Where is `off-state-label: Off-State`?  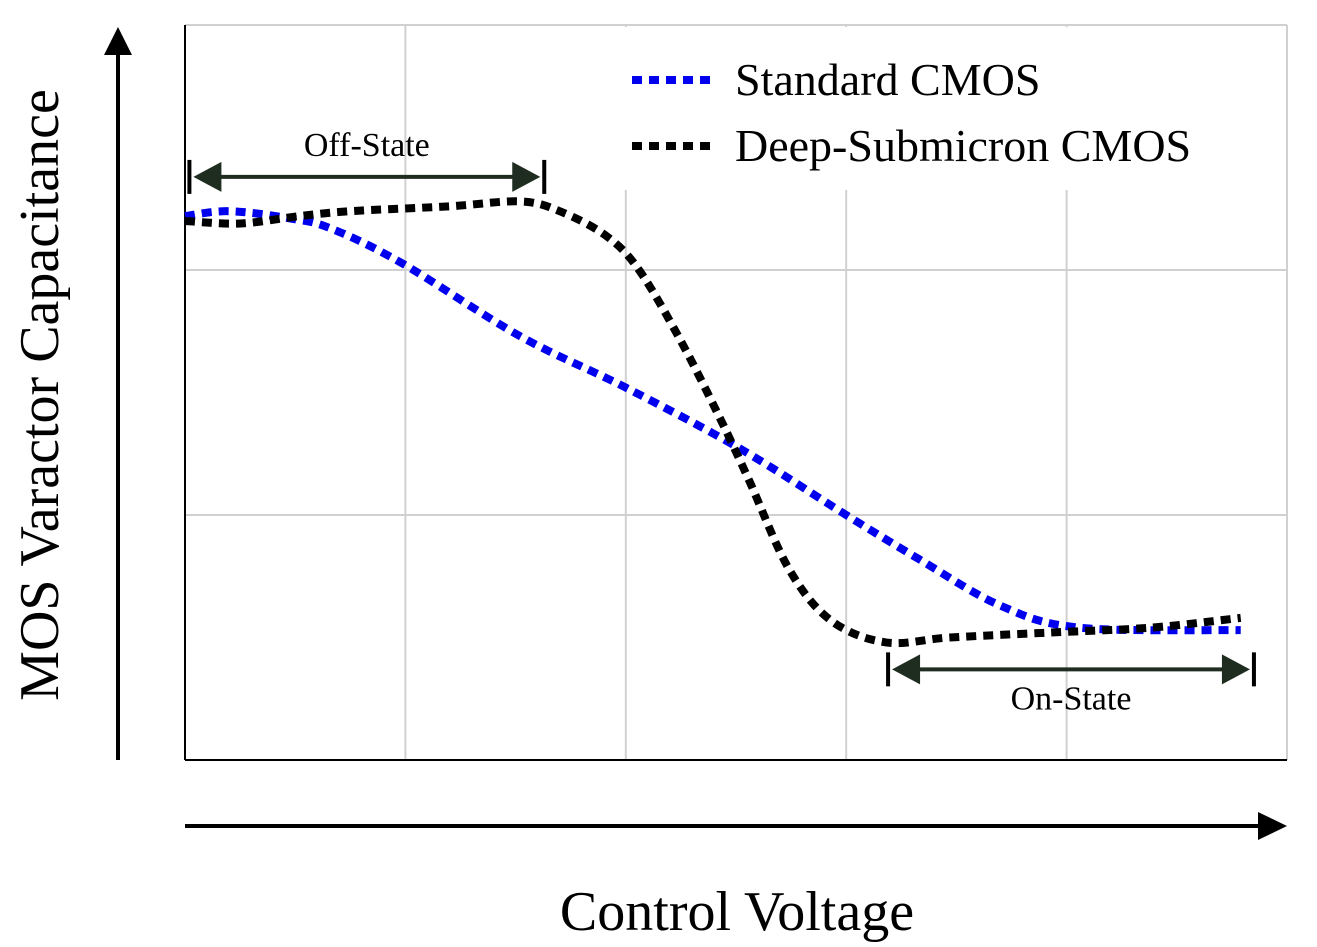
off-state-label: Off-State is located at coordinates (367, 145).